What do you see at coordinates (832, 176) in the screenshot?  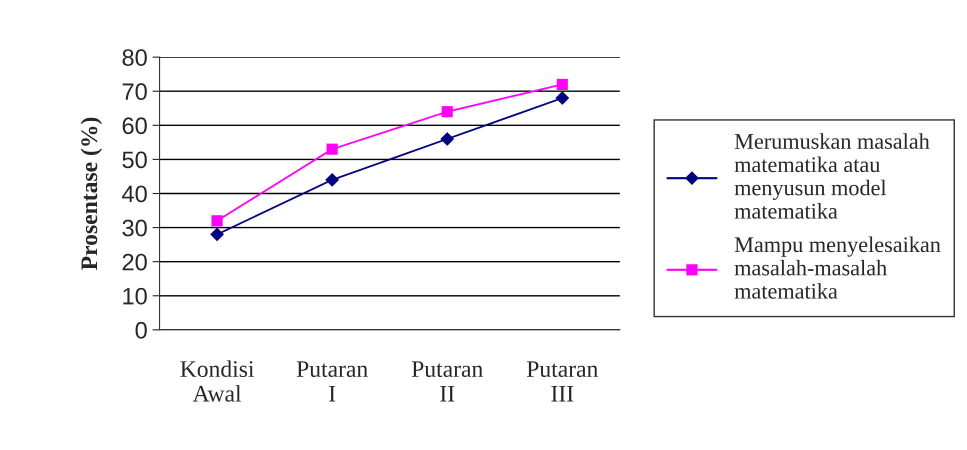 I see `legend-label: Merumuskan masalah matematika atau menyusun model matematika` at bounding box center [832, 176].